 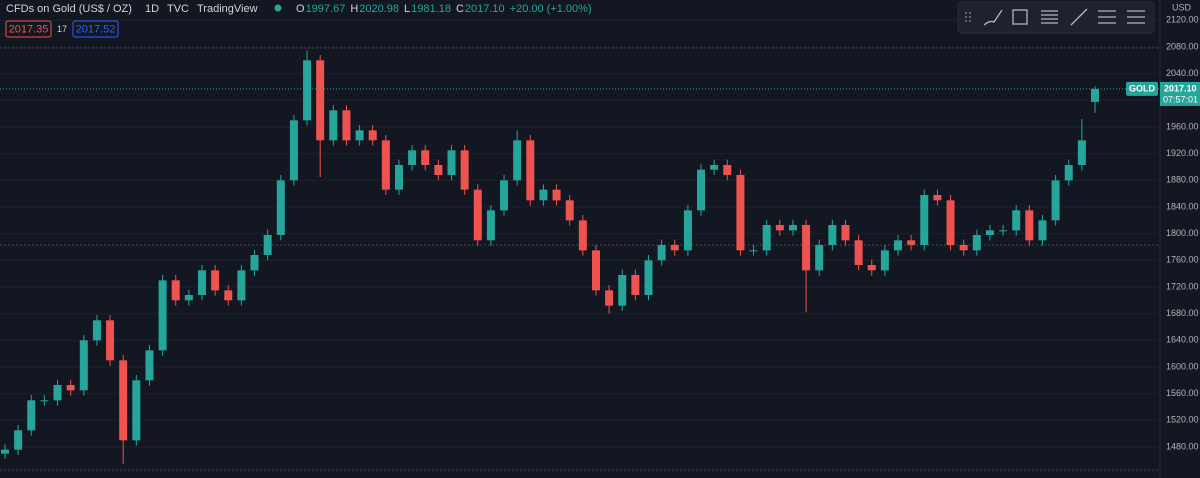 I want to click on trendline-tool, so click(x=1079, y=17).